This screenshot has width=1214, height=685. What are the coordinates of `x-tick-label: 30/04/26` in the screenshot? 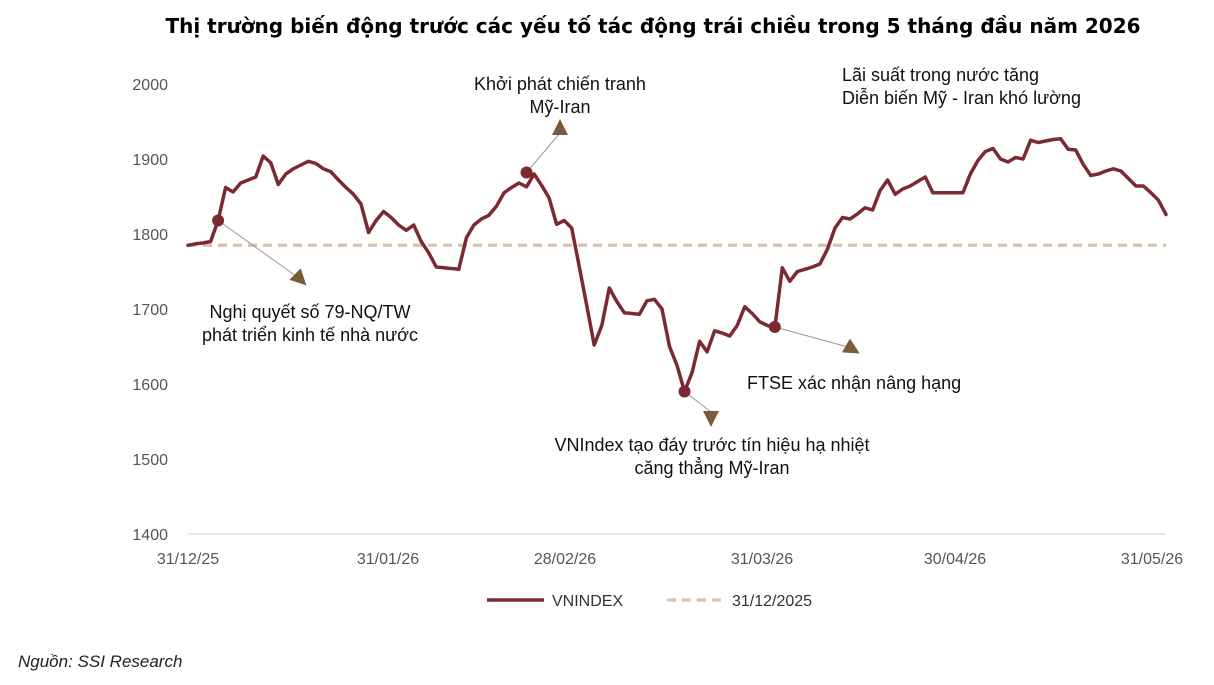 It's located at (955, 559).